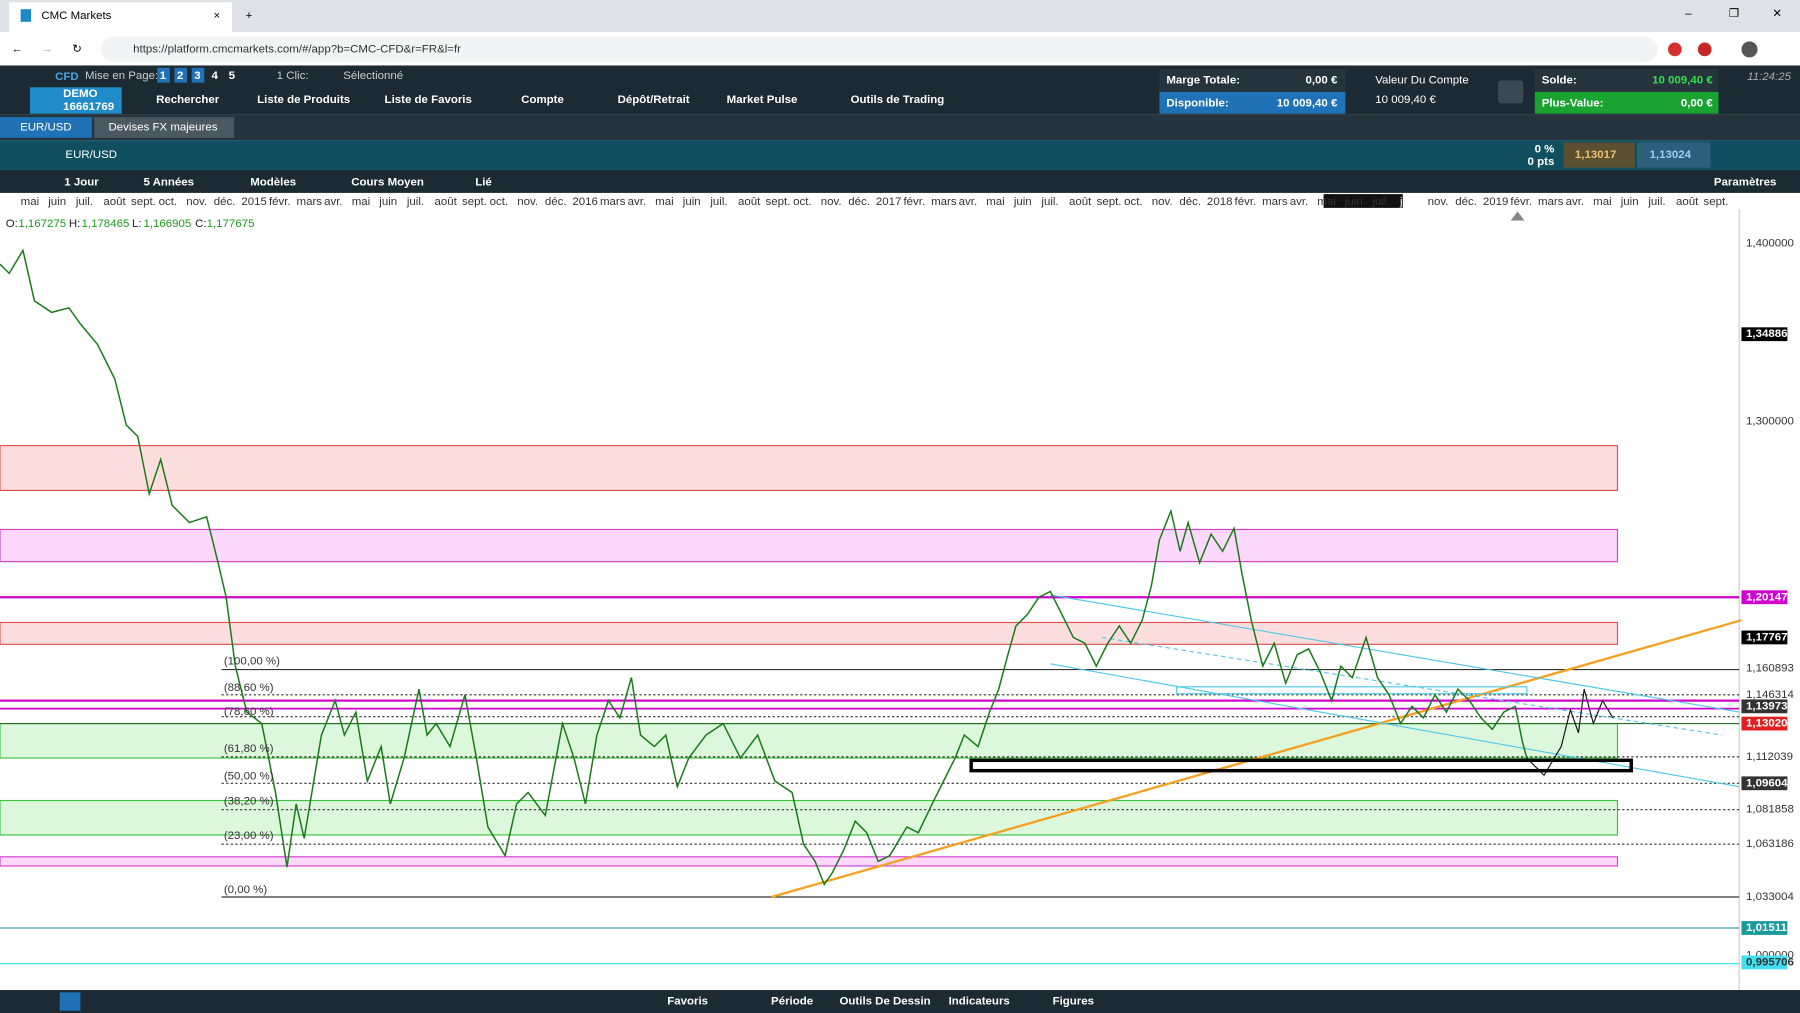  What do you see at coordinates (1511, 92) in the screenshot?
I see `info-button` at bounding box center [1511, 92].